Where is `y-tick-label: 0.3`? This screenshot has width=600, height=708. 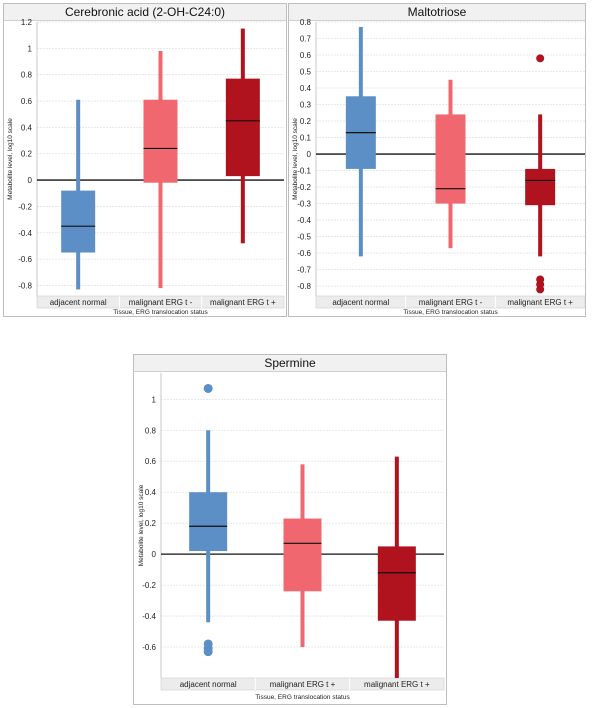
y-tick-label: 0.3 is located at coordinates (306, 105).